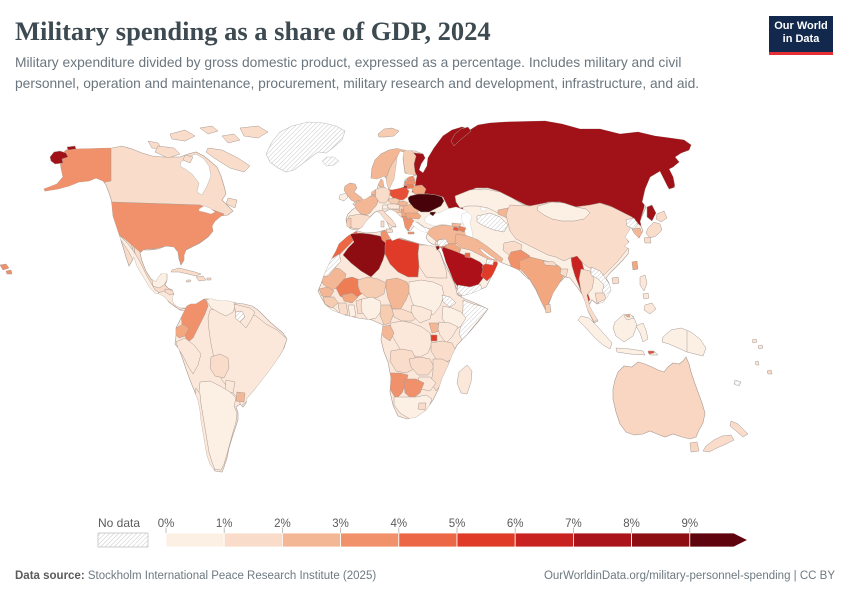 The height and width of the screenshot is (600, 850). What do you see at coordinates (224, 524) in the screenshot?
I see `svg-text: 1%` at bounding box center [224, 524].